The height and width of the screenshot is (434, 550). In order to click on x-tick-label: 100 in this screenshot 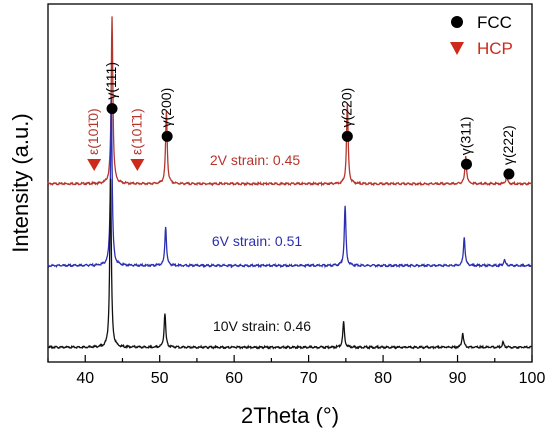, I will do `click(532, 378)`.